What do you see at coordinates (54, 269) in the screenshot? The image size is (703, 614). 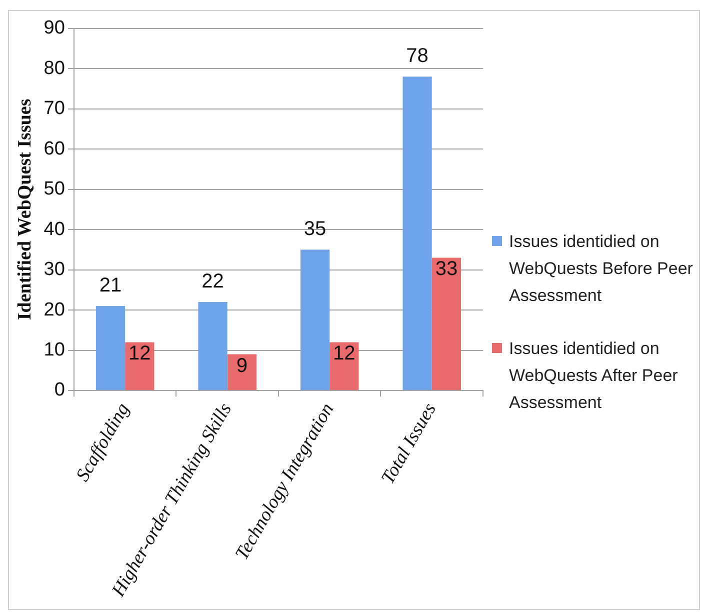 I see `y-tick-label: 30` at bounding box center [54, 269].